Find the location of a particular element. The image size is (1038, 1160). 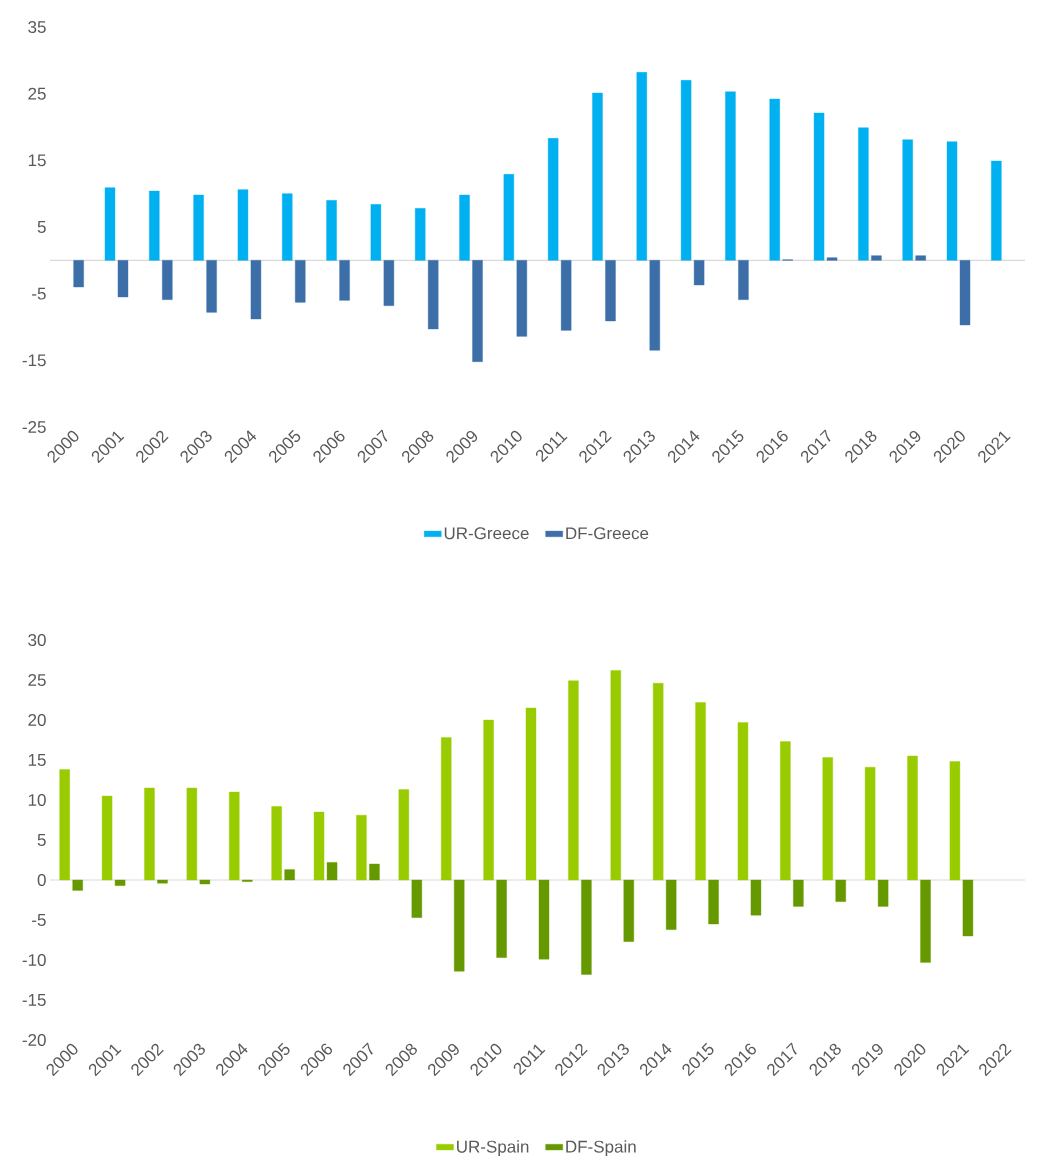

y-tick-label: -20 is located at coordinates (34, 1040).